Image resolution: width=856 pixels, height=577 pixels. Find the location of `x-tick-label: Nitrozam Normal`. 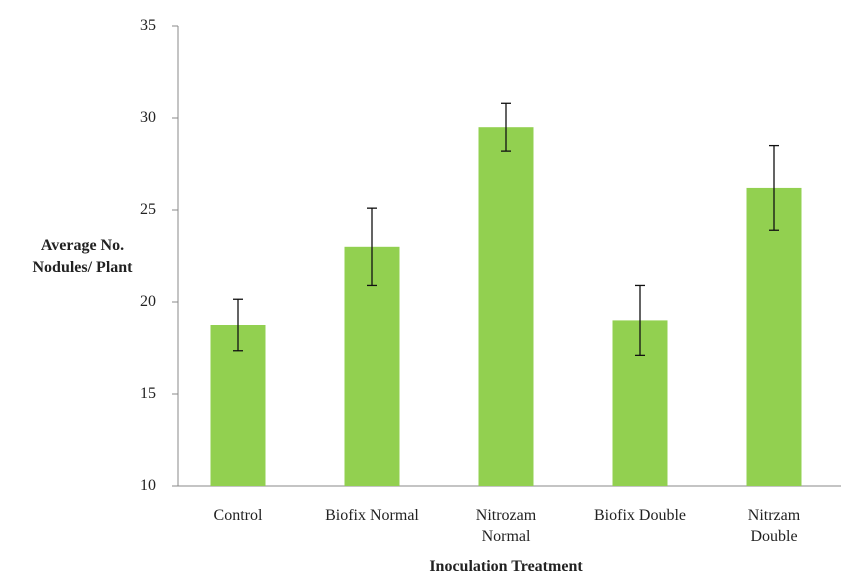

x-tick-label: Nitrozam Normal is located at coordinates (506, 526).